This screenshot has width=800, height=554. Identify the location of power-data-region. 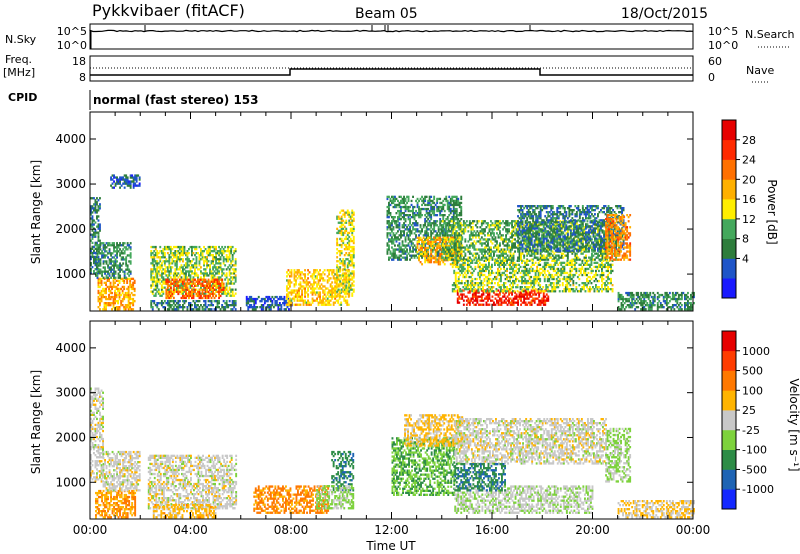
(193, 305).